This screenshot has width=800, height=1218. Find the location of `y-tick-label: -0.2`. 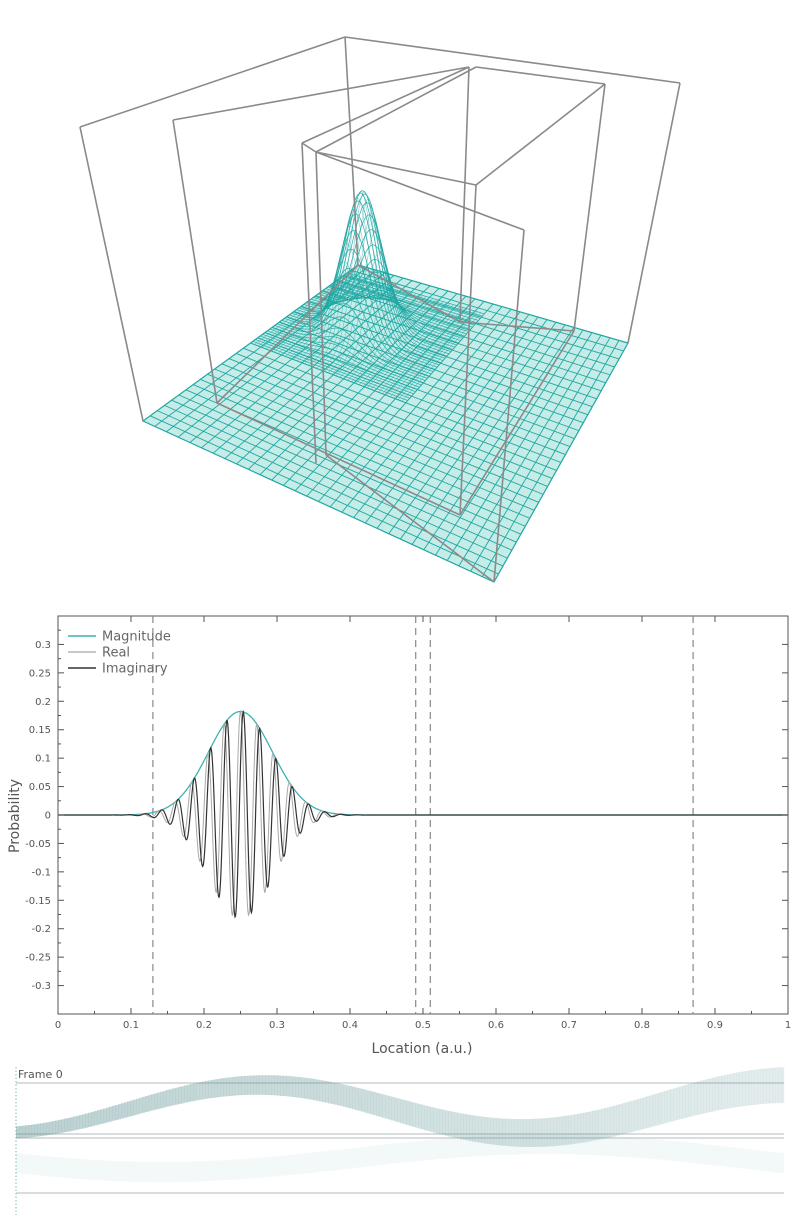

y-tick-label: -0.2 is located at coordinates (41, 929).